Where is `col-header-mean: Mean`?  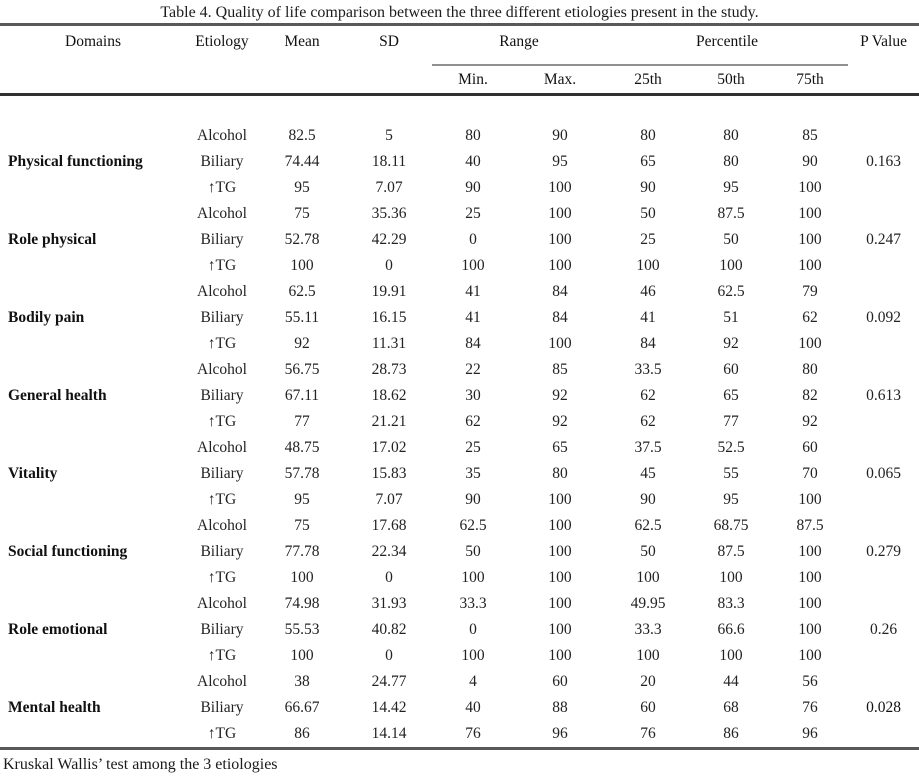 col-header-mean: Mean is located at coordinates (302, 41).